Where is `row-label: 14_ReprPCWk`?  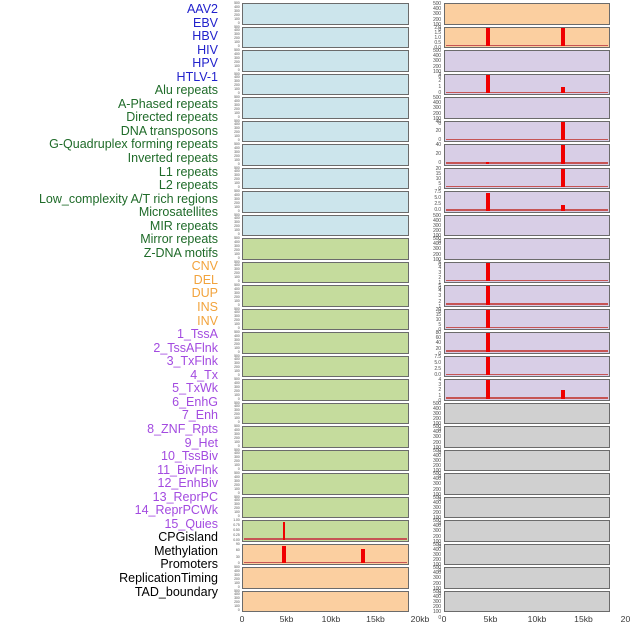 row-label: 14_ReprPCWk is located at coordinates (176, 510).